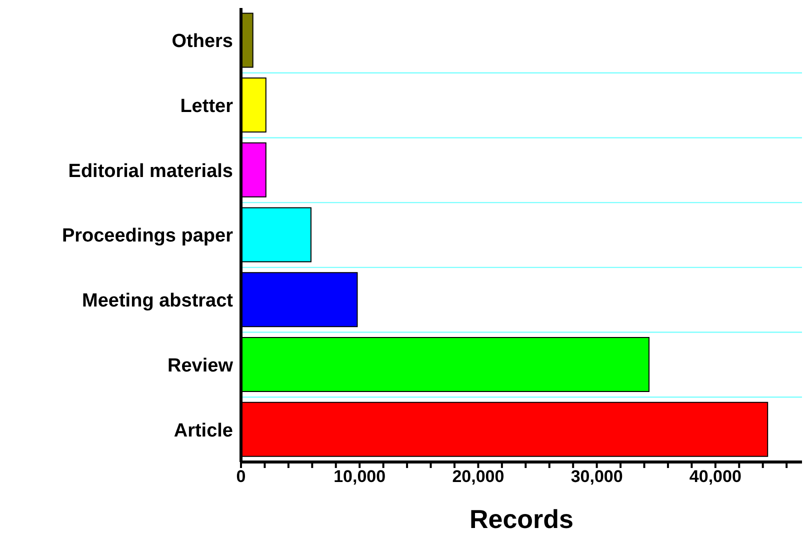 Image resolution: width=804 pixels, height=544 pixels. What do you see at coordinates (150, 171) in the screenshot?
I see `y-tick-label: Editorial materials` at bounding box center [150, 171].